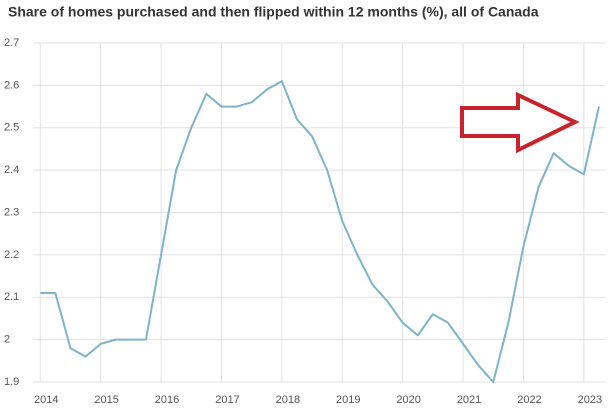 The width and height of the screenshot is (610, 414). Describe the element at coordinates (227, 400) in the screenshot. I see `x-tick-label: 2017` at that location.